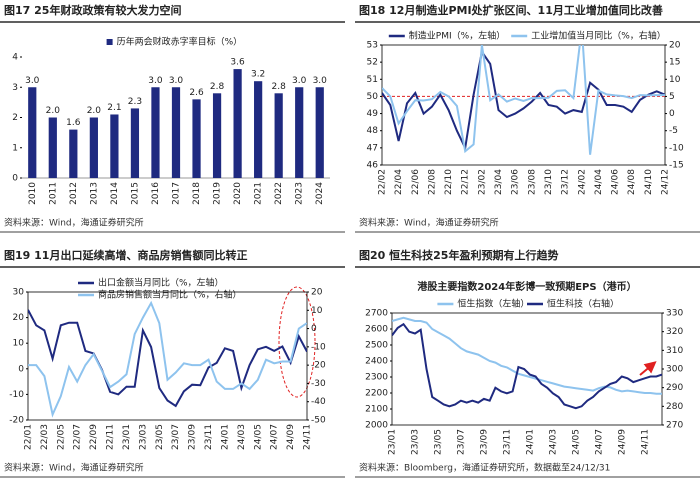  Describe the element at coordinates (673, 131) in the screenshot. I see `y2-tick-label: -5` at that location.